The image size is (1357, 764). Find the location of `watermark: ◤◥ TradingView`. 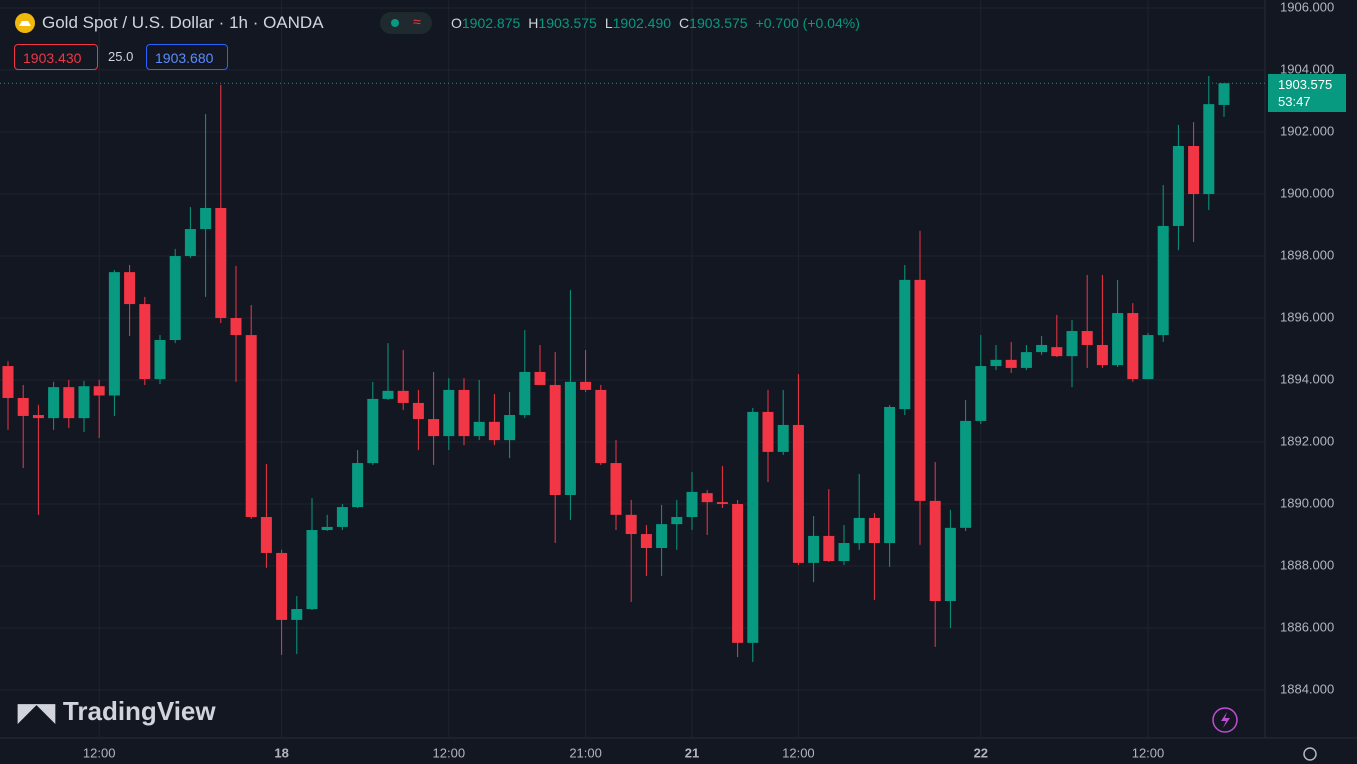

watermark: ◤◥ TradingView is located at coordinates (117, 711).